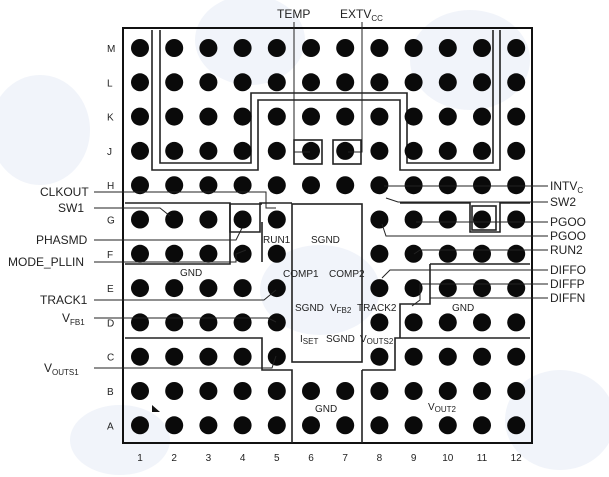  I want to click on column-label-11: 11, so click(482, 458).